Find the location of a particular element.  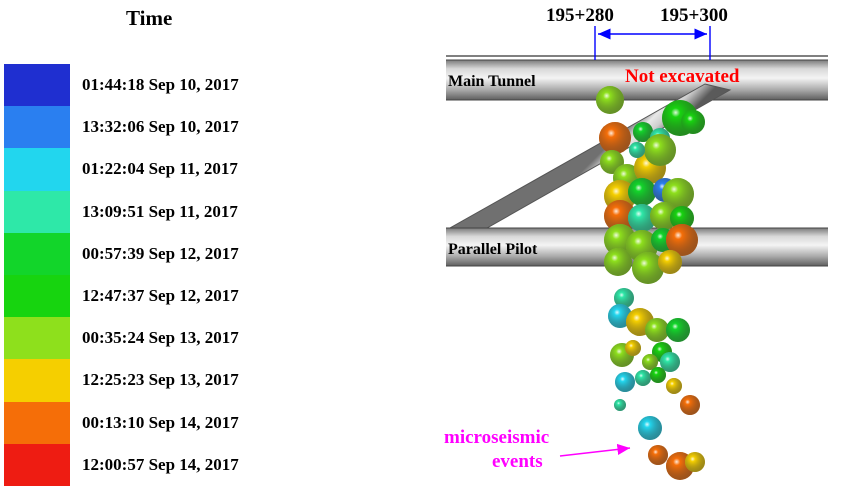

main-tunnel is located at coordinates (637, 80).